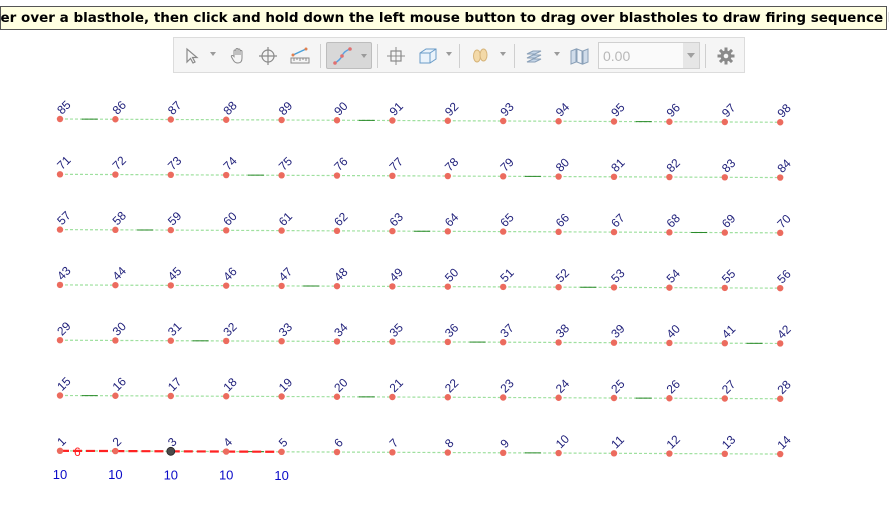  What do you see at coordinates (480, 55) in the screenshot?
I see `footprints-button` at bounding box center [480, 55].